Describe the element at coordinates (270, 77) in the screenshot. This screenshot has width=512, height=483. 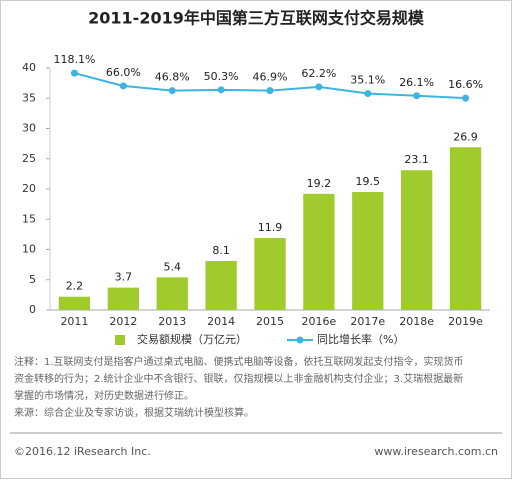
I see `value-label: 46.9%` at that location.